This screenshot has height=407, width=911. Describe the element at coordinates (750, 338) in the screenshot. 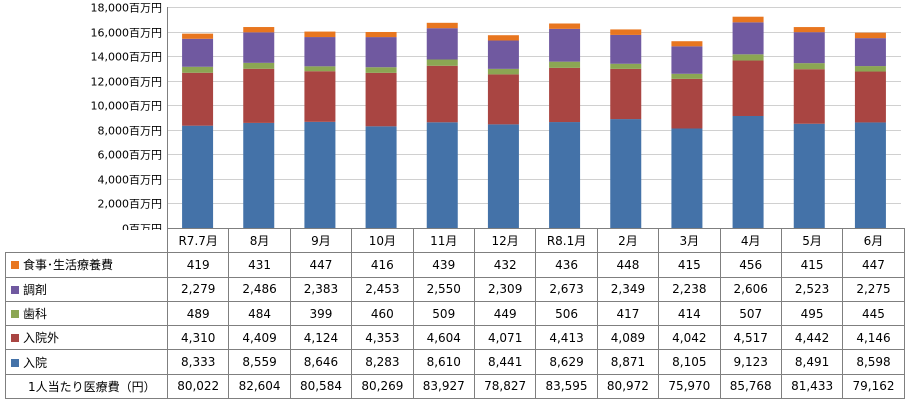

I see `table-cell: 4,517` at that location.